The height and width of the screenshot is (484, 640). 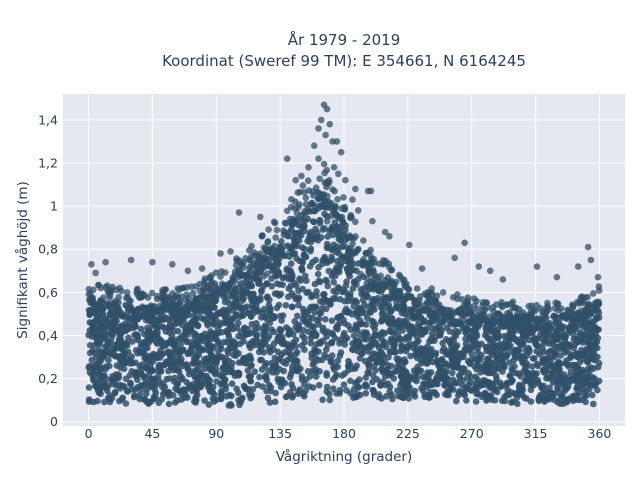 I want to click on y-tick-label: 0,4, so click(x=48, y=335).